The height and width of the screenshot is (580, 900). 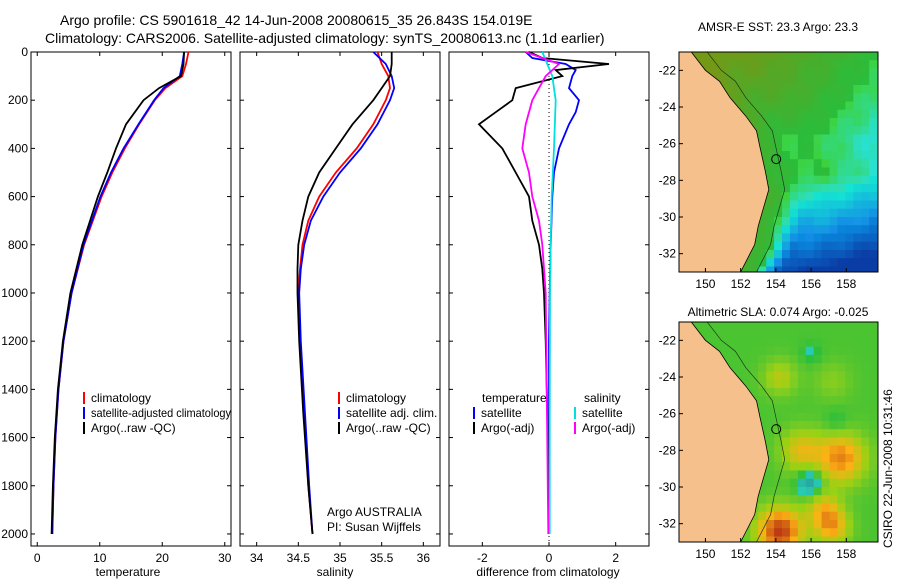 What do you see at coordinates (347, 293) in the screenshot?
I see `series-line-satellite-adj-clim-` at bounding box center [347, 293].